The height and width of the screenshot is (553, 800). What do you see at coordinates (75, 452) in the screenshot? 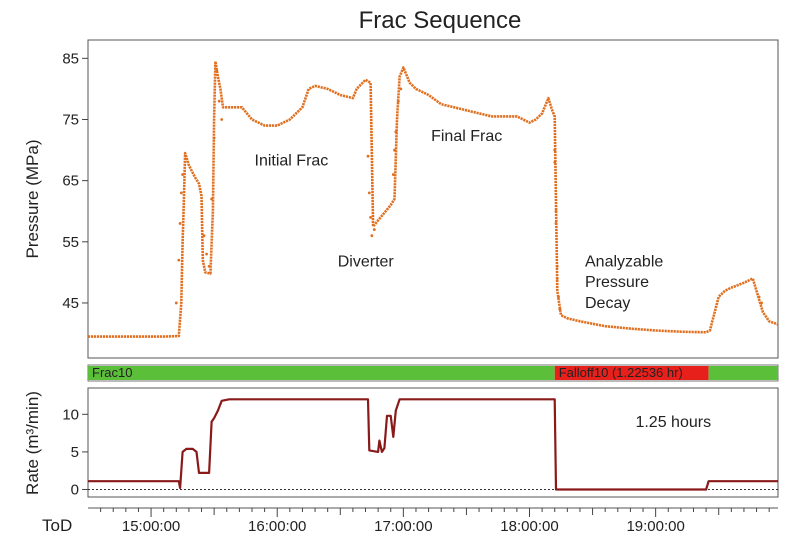
I see `rate-y-tick-label: 5` at bounding box center [75, 452].